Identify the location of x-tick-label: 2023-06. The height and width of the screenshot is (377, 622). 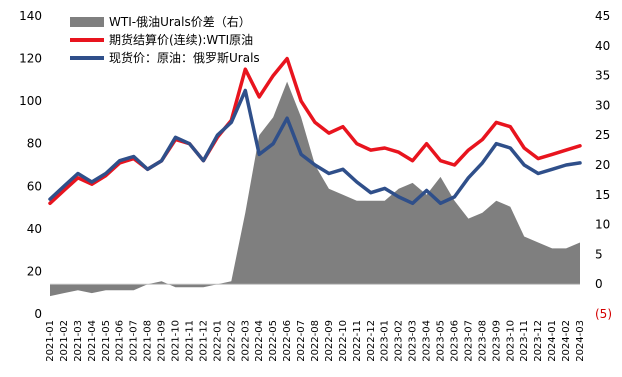
(454, 341).